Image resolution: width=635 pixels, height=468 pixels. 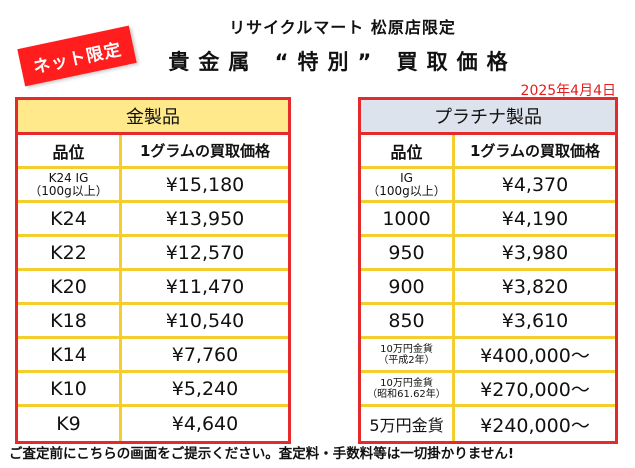 What do you see at coordinates (70, 252) in the screenshot?
I see `gold-grade-cell: K22` at bounding box center [70, 252].